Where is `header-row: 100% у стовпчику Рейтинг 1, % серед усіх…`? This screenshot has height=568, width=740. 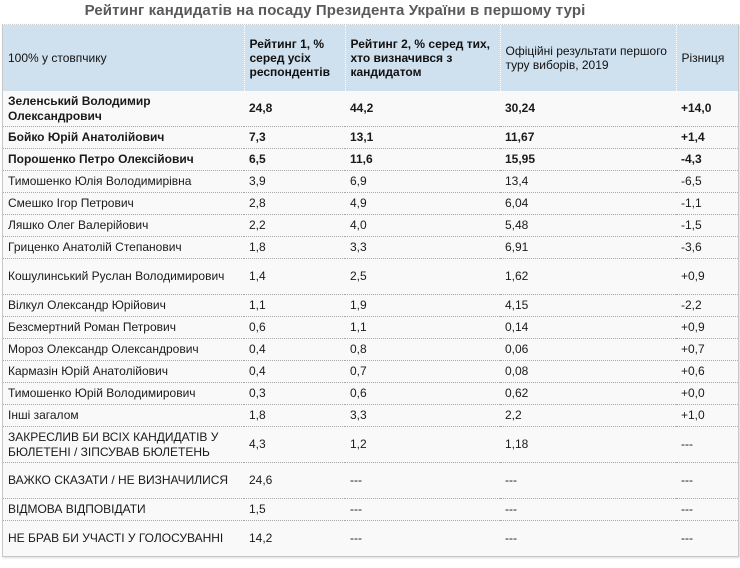
header-row: 100% у стовпчику Рейтинг 1, % серед усіх… is located at coordinates (370, 58).